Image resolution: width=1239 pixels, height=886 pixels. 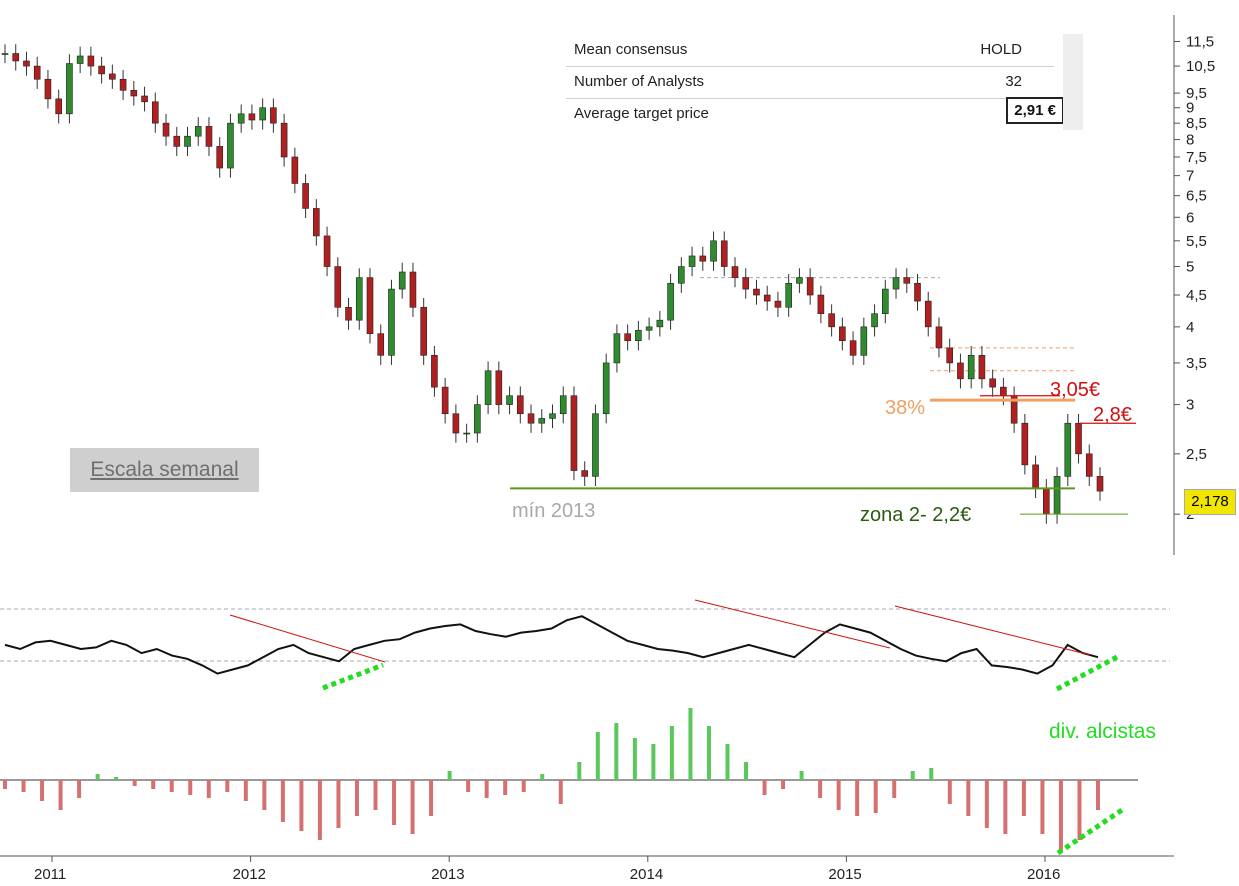 I want to click on divergence-line-hist, so click(x=1090, y=831).